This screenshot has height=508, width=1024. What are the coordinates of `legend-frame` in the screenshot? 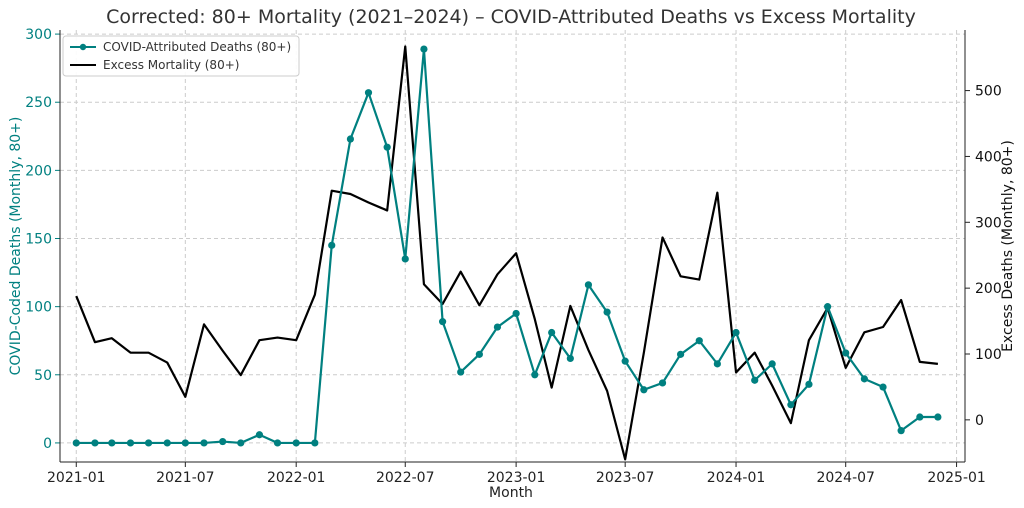 It's located at (181, 56).